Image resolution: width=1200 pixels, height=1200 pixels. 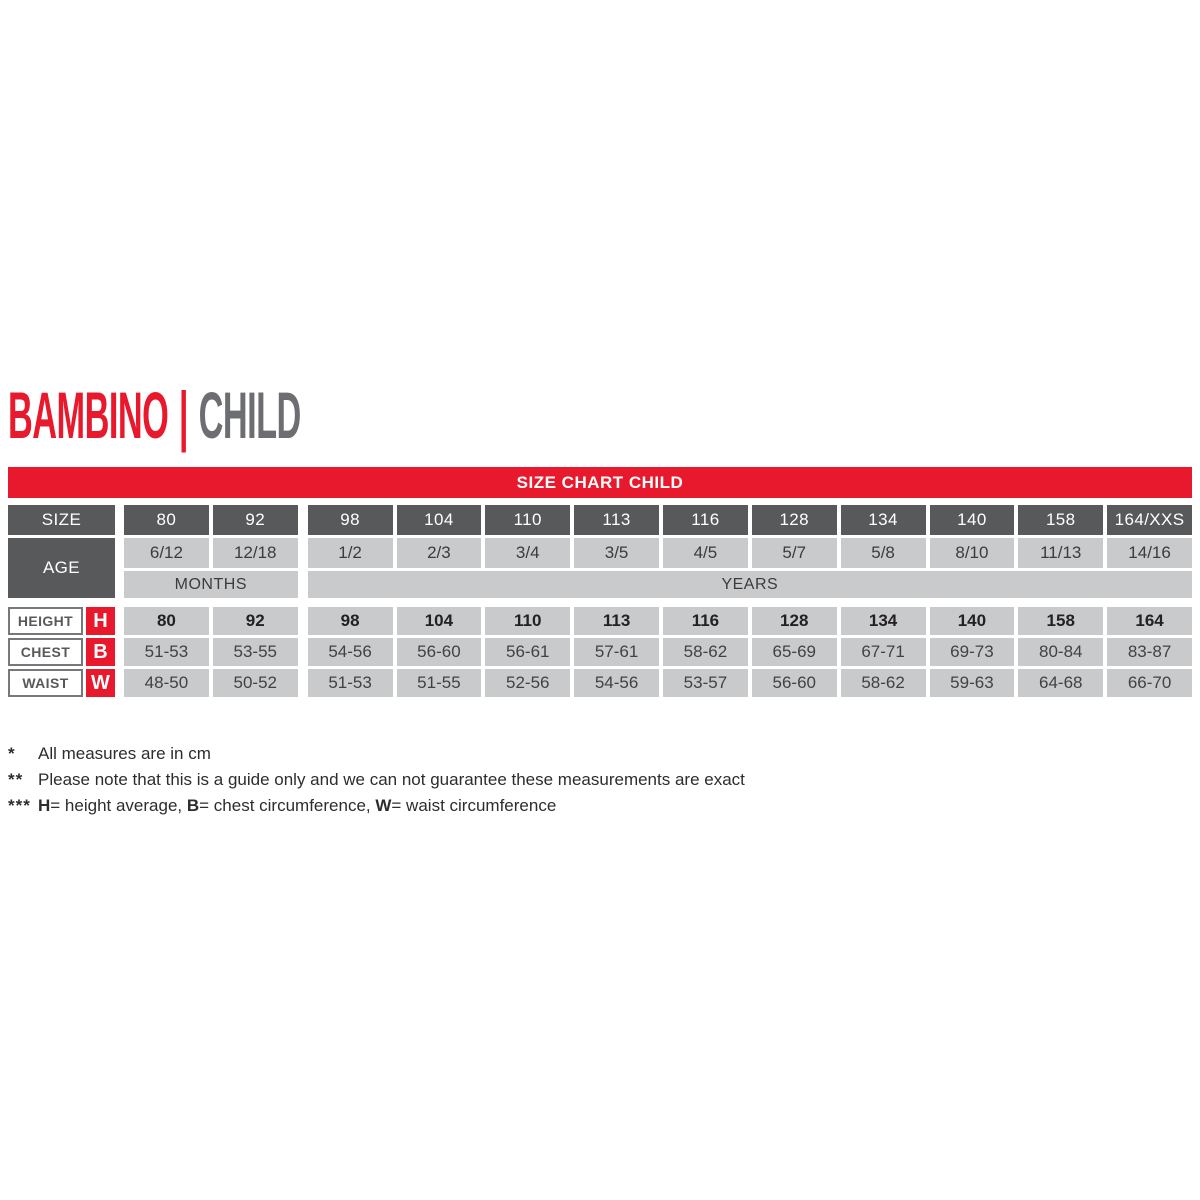 What do you see at coordinates (439, 652) in the screenshot?
I see `chest-cell: 56-60` at bounding box center [439, 652].